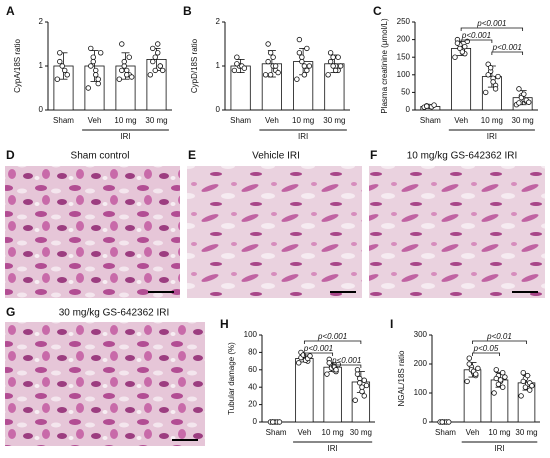  I want to click on y-axis-label: NGAL/18S ratio, so click(401, 378).